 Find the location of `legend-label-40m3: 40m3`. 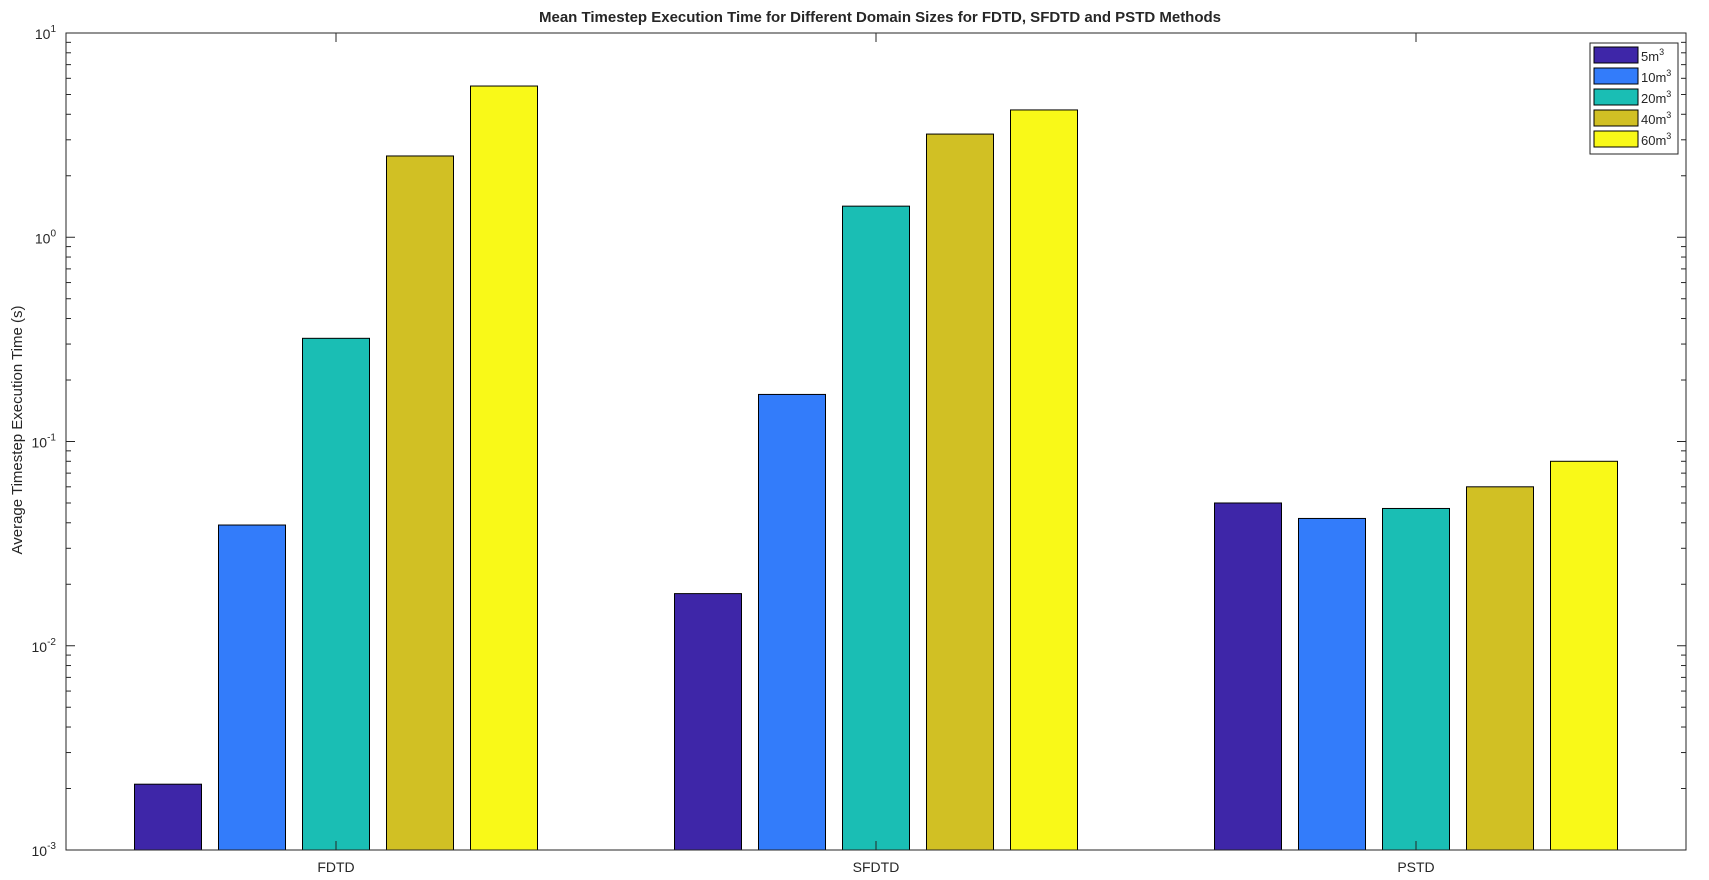

legend-label-40m3: 40m3 is located at coordinates (1656, 118).